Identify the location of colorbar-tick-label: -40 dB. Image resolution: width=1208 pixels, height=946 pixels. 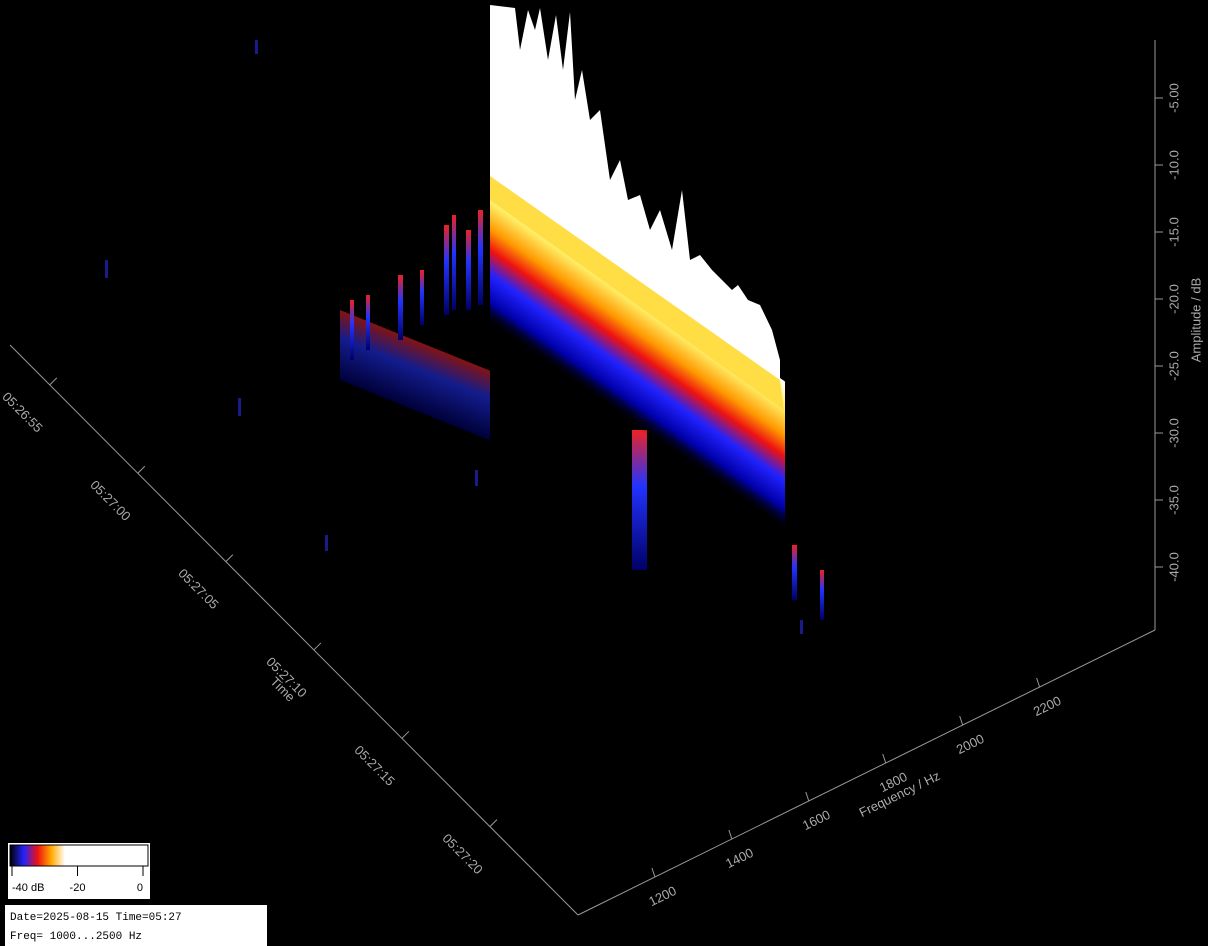
(28, 888).